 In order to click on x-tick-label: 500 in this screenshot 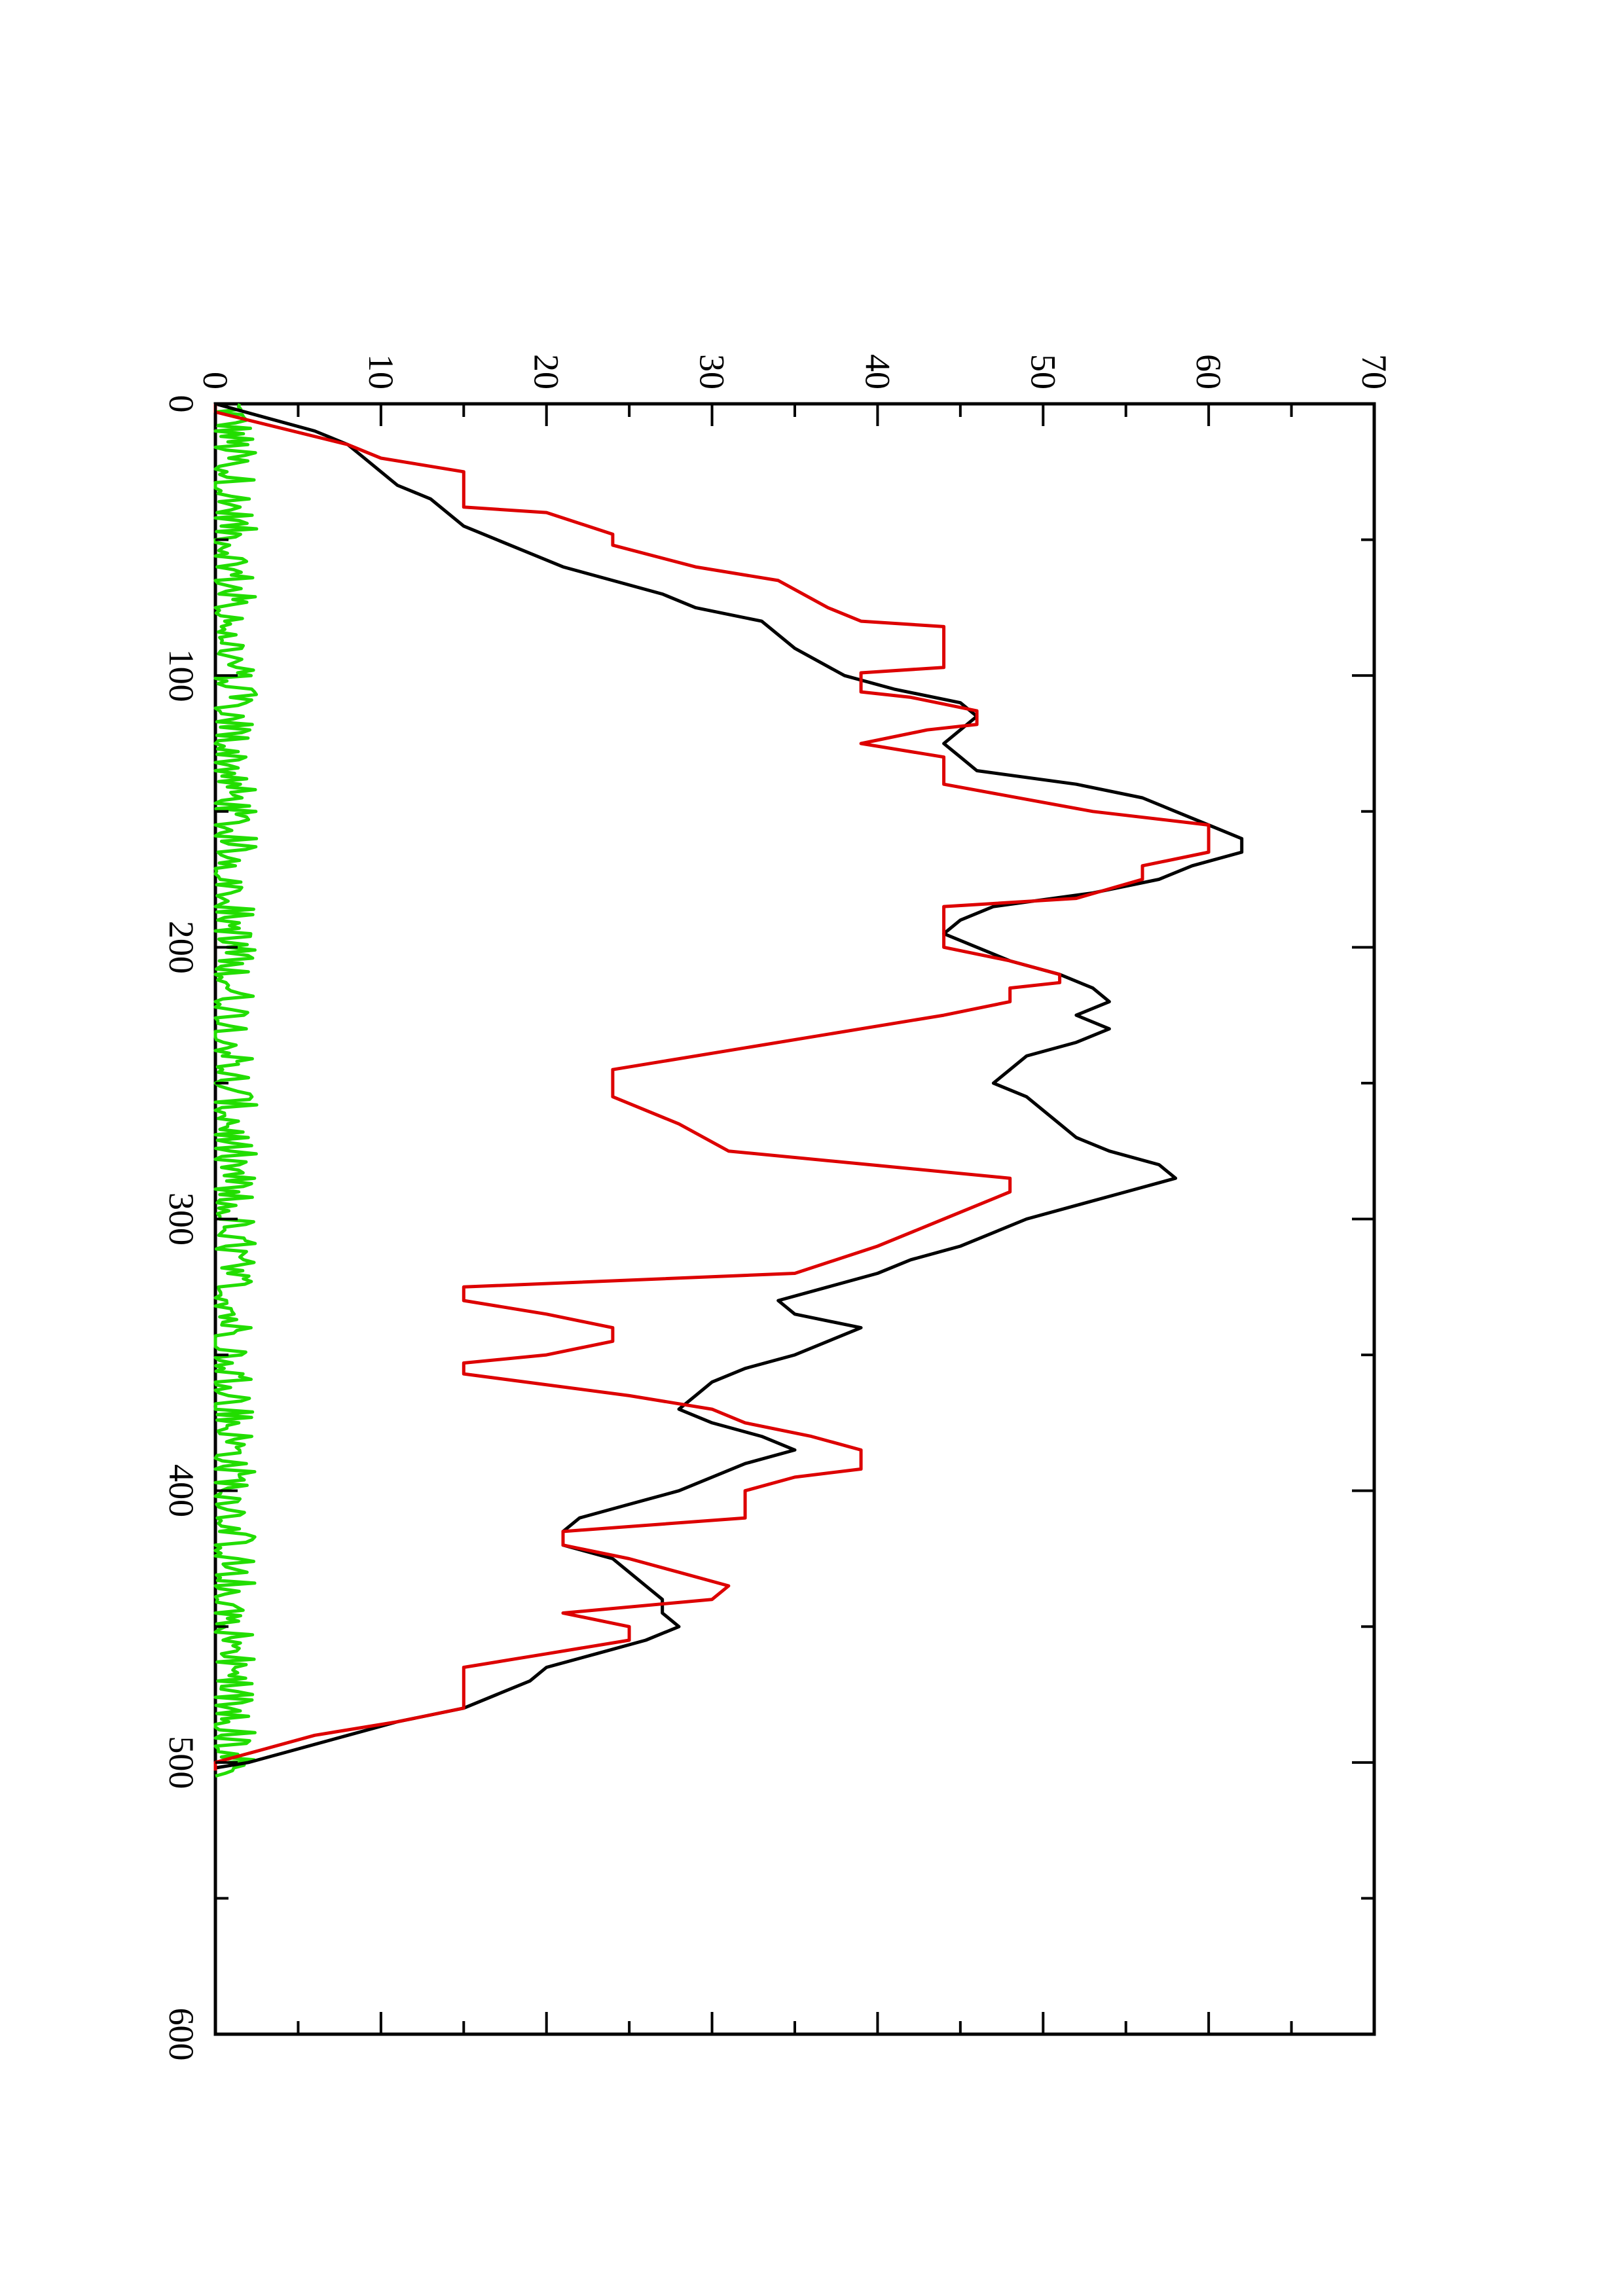, I will do `click(181, 1762)`.